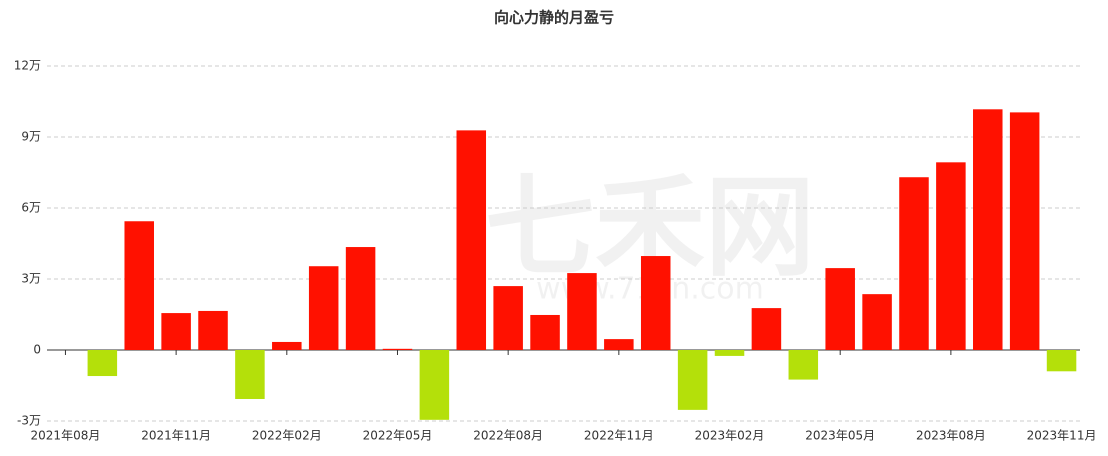 The width and height of the screenshot is (1108, 456). What do you see at coordinates (176, 436) in the screenshot?
I see `x-tick-label: 2021年11月` at bounding box center [176, 436].